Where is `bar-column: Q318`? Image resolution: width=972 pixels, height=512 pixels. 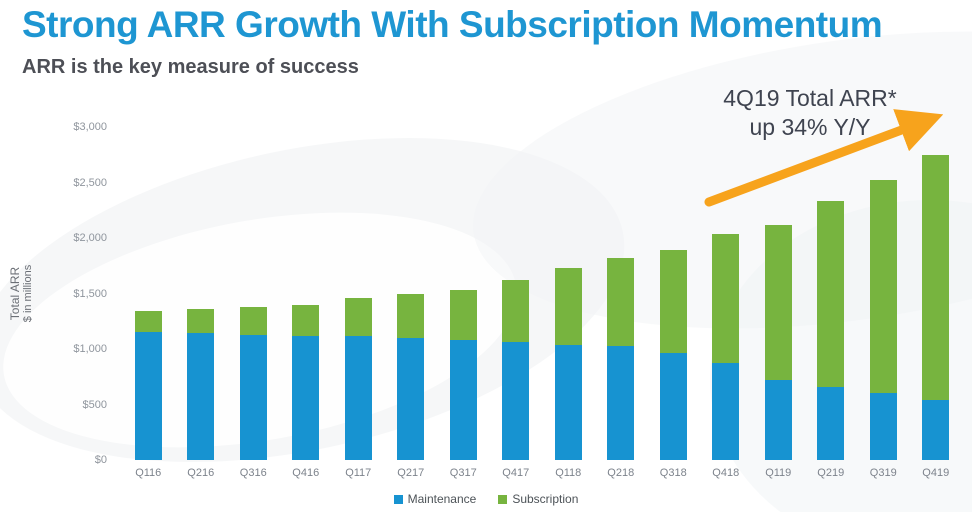
bar-column: Q318 is located at coordinates (673, 303).